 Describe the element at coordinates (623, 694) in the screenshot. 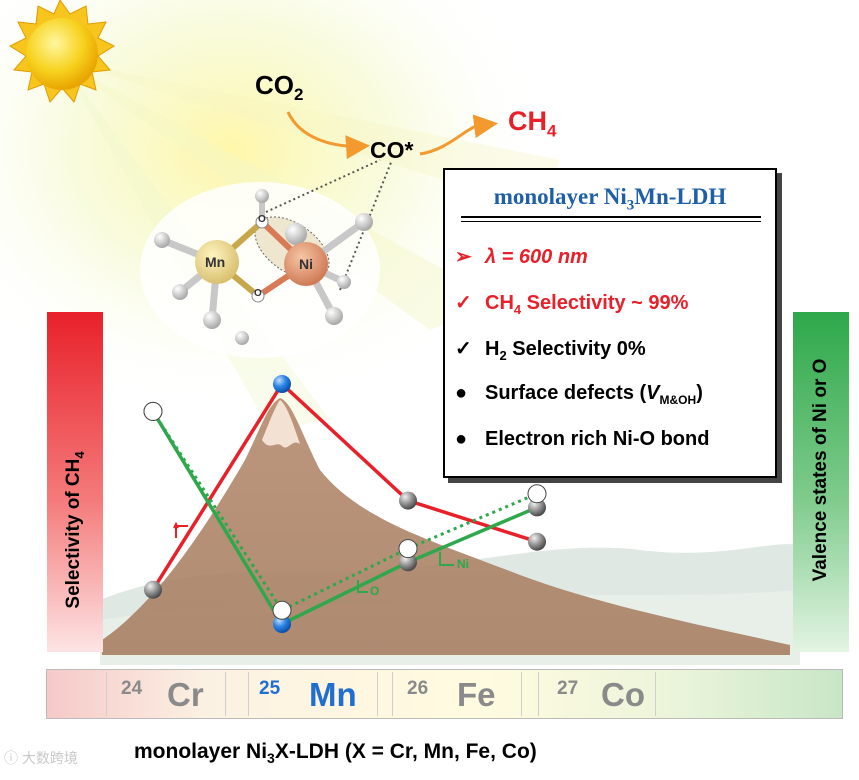

I see `element-symbol: Co` at that location.